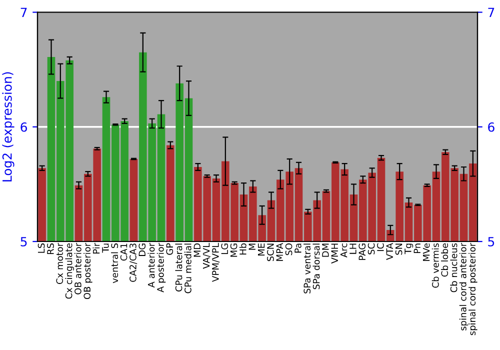  What do you see at coordinates (409, 249) in the screenshot?
I see `x-tick-label: Tg` at bounding box center [409, 249].